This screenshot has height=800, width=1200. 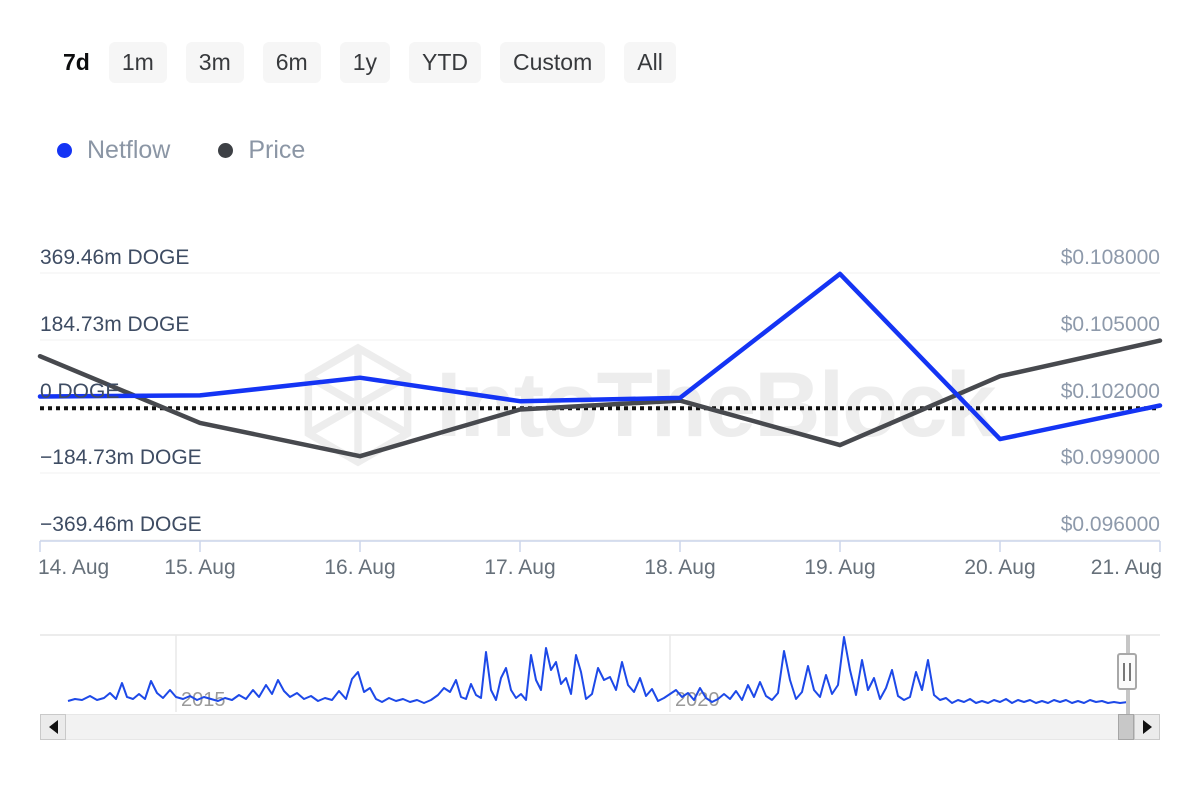 I want to click on legend-marker-price, so click(x=226, y=150).